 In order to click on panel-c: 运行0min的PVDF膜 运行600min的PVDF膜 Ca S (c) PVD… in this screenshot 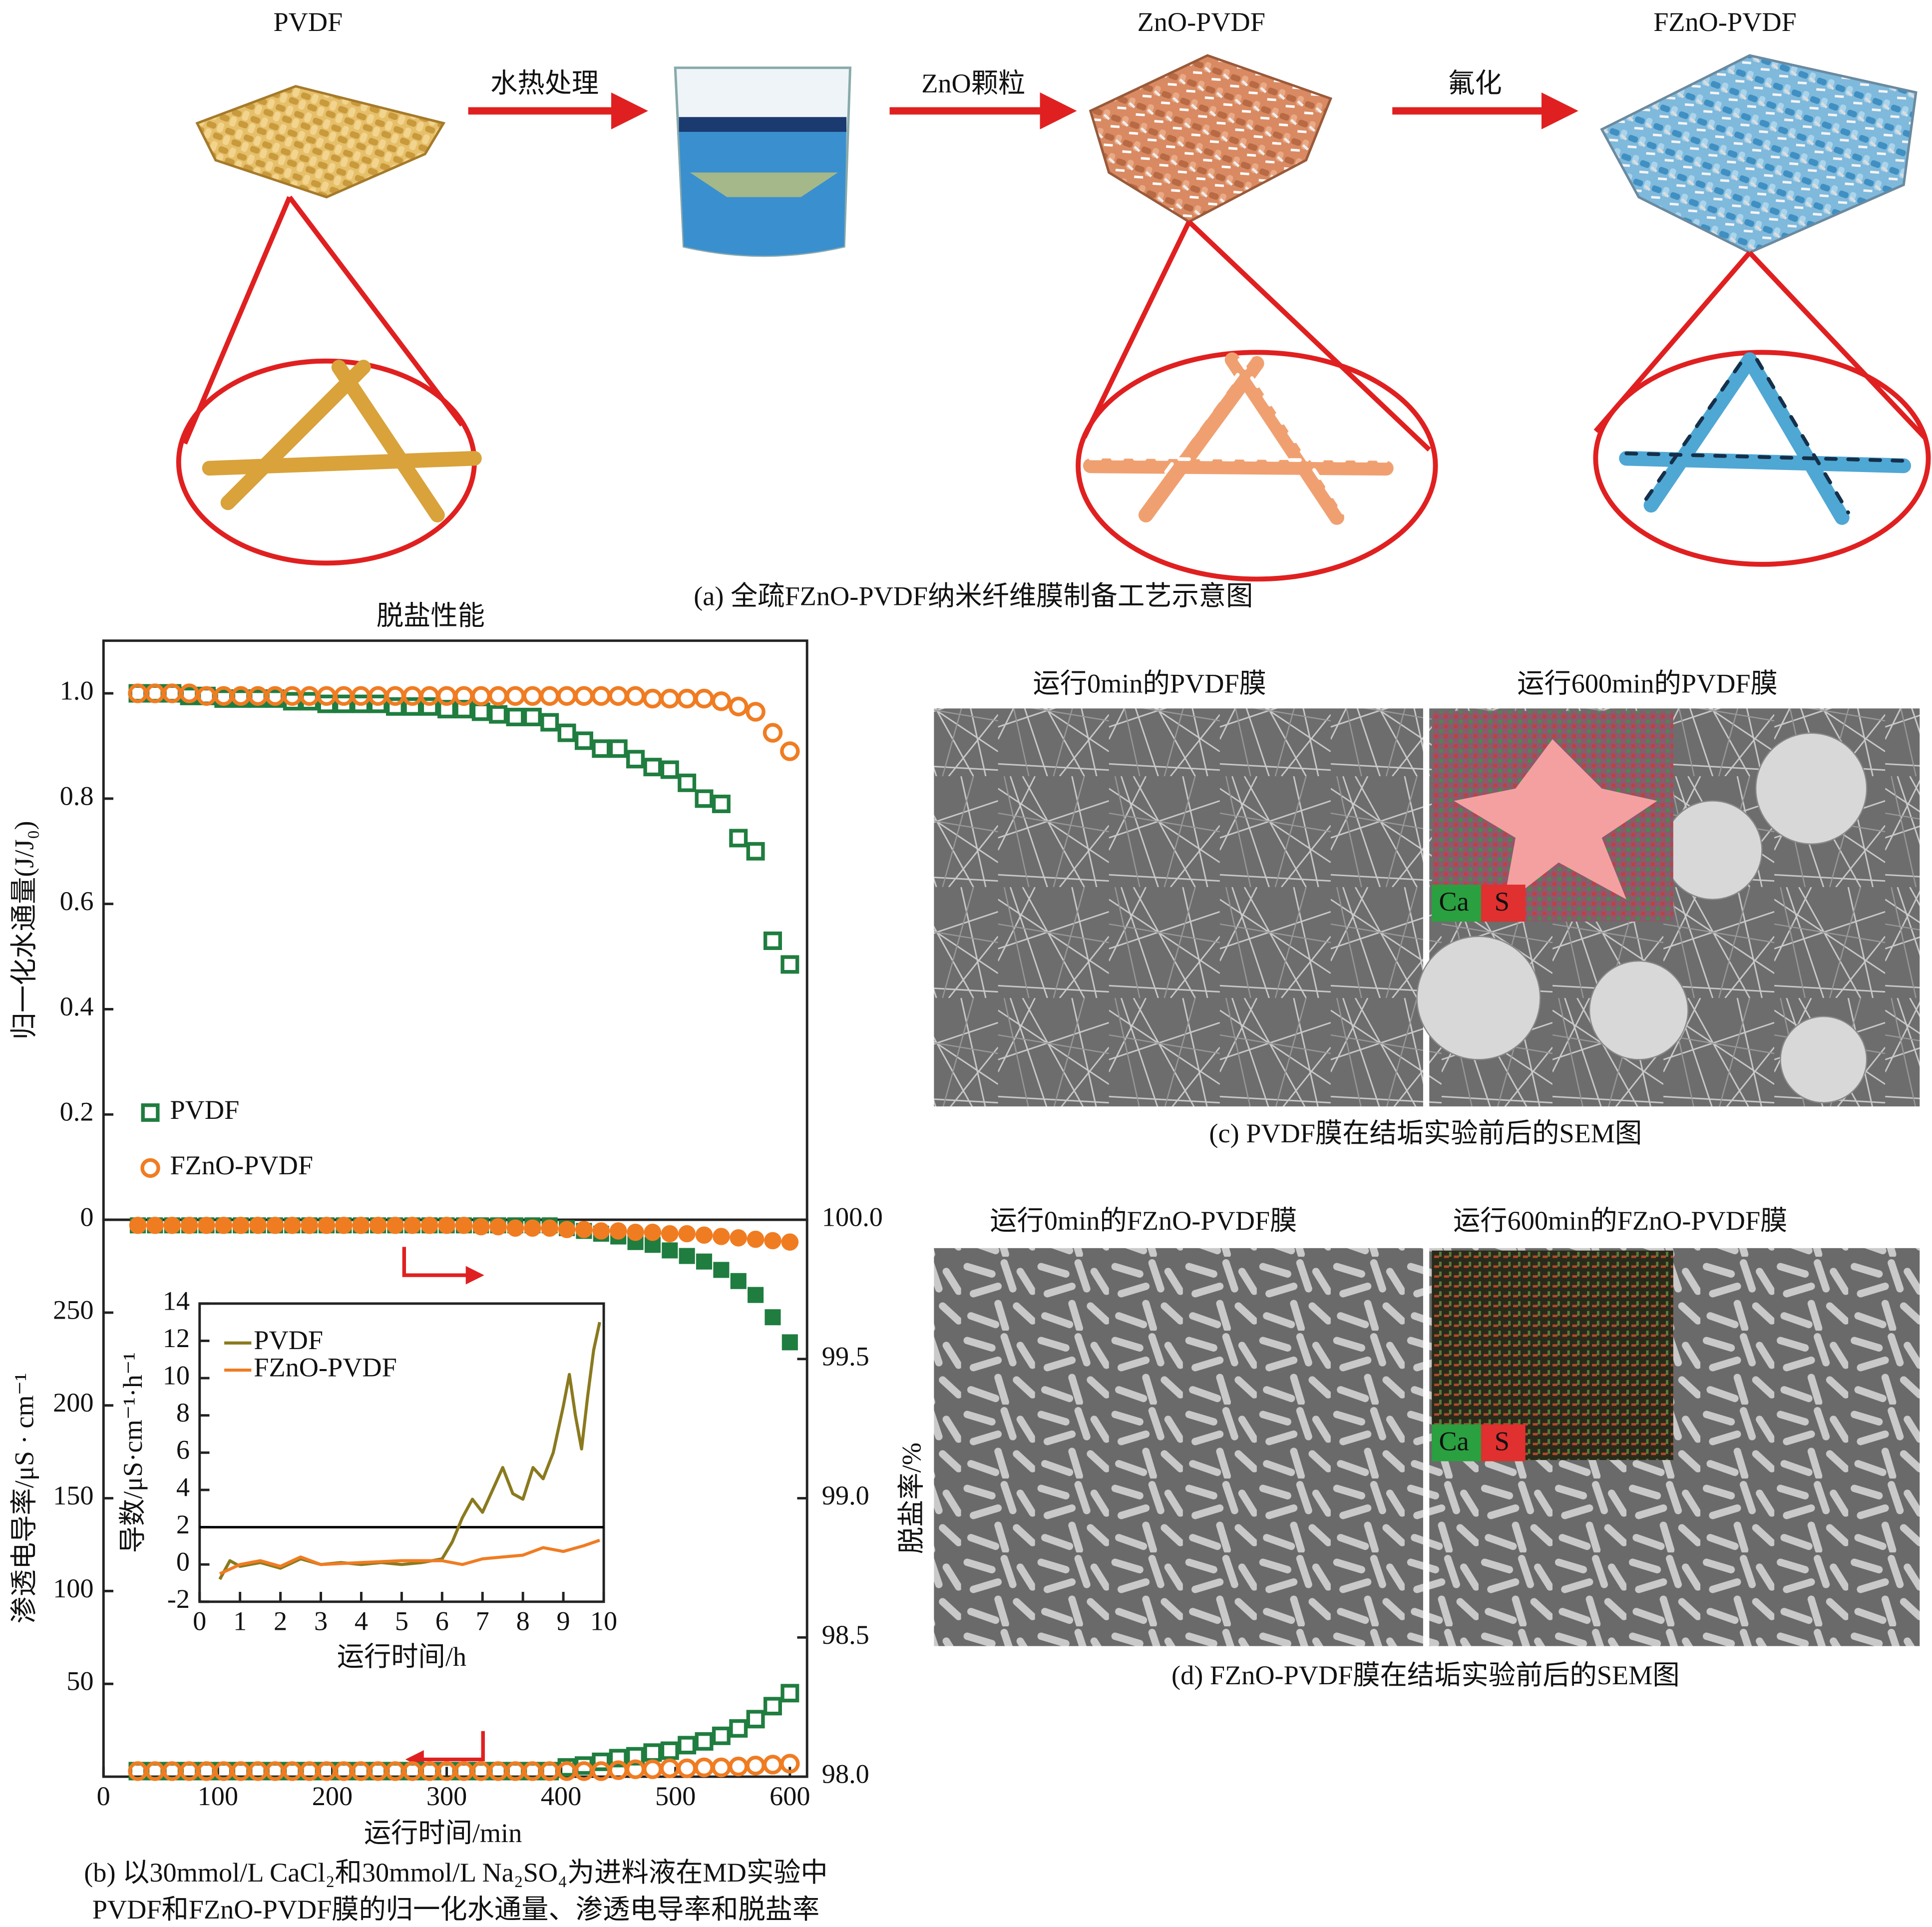, I will do `click(1427, 908)`.